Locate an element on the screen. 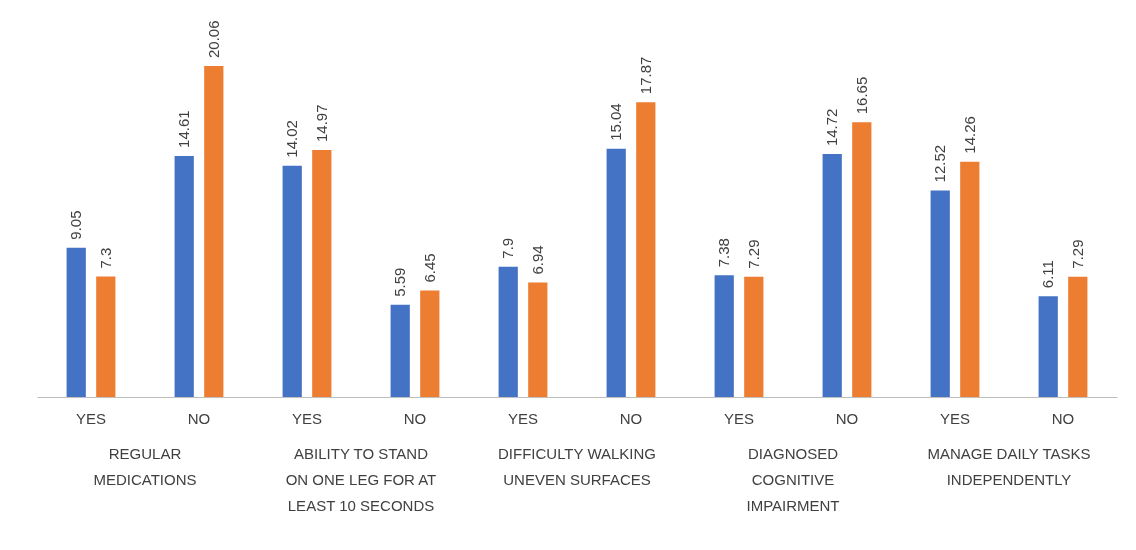 This screenshot has height=550, width=1136. data-label: 15.04 is located at coordinates (616, 122).